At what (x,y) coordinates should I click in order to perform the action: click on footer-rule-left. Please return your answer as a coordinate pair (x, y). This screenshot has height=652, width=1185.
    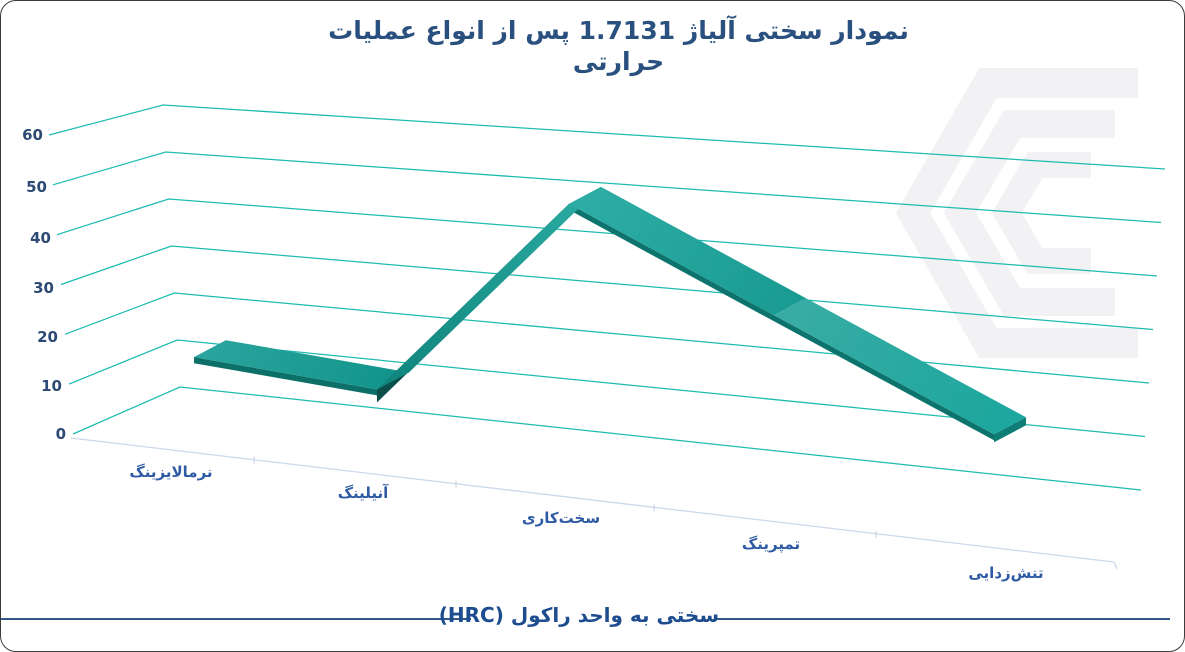
    Looking at the image, I should click on (236, 619).